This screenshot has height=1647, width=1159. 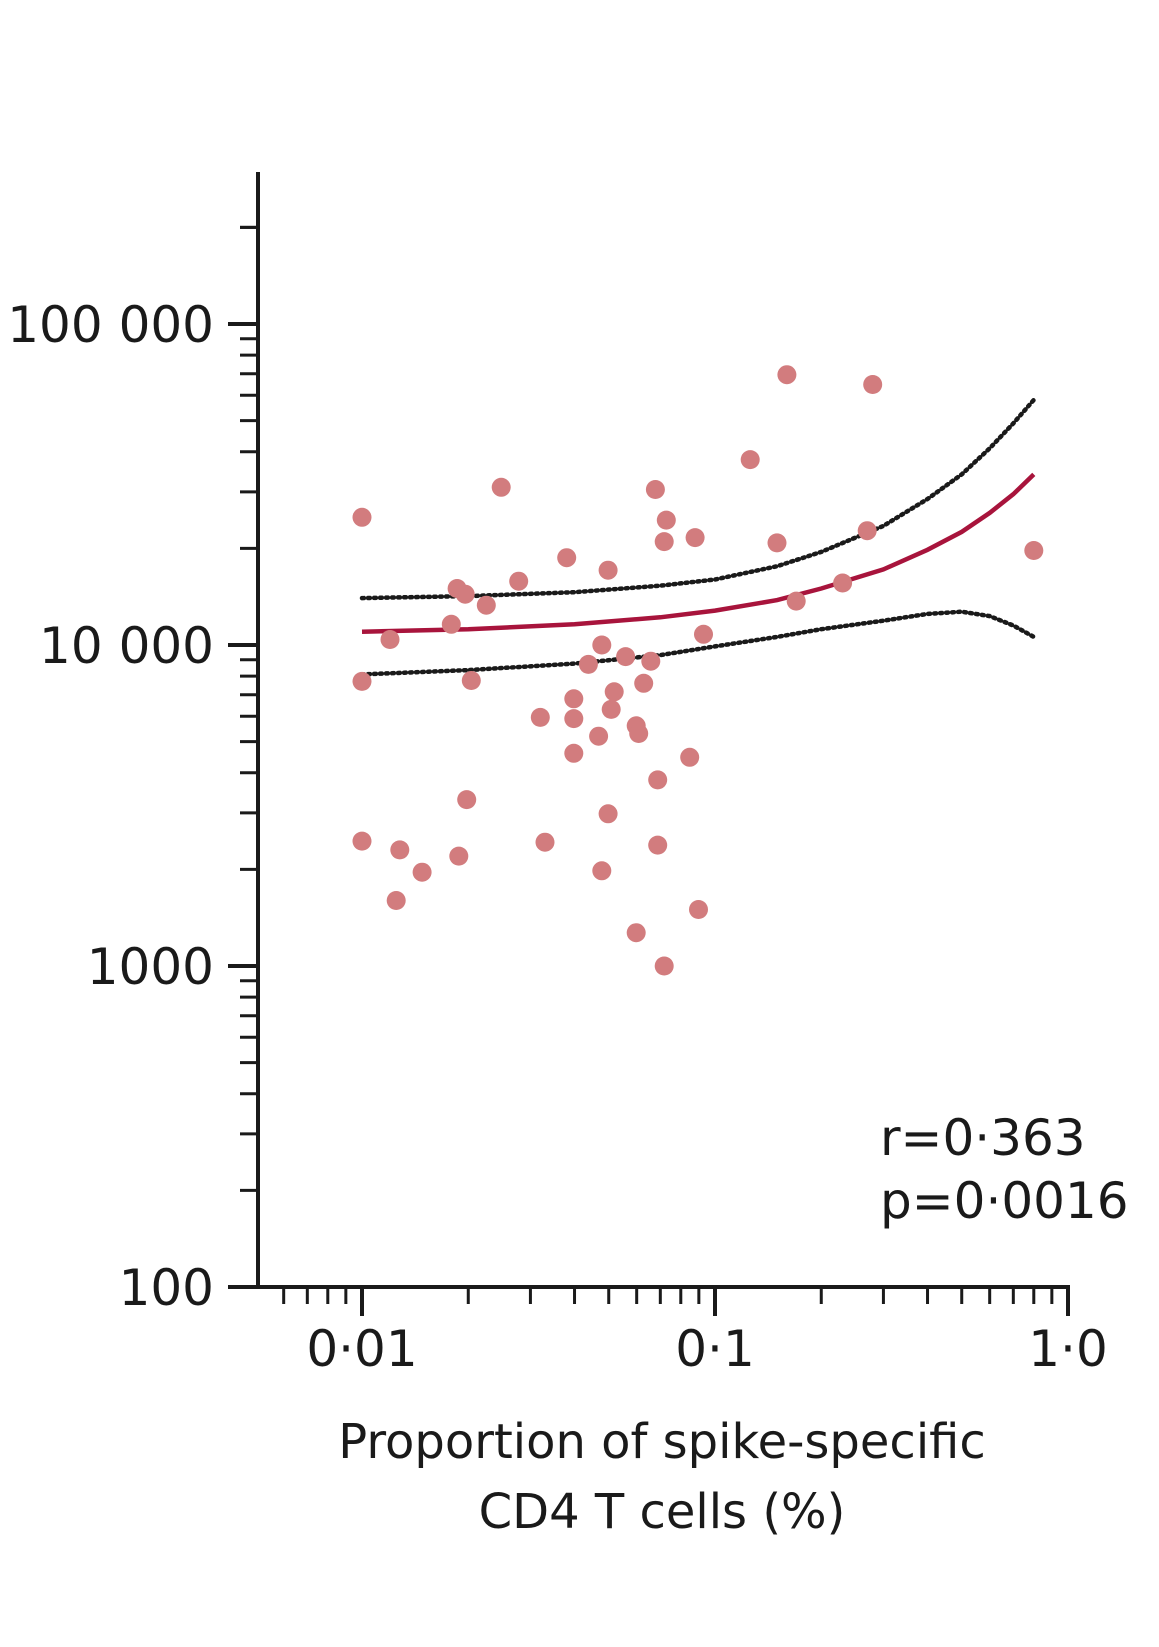 What do you see at coordinates (715, 1349) in the screenshot?
I see `x-tick-label: 0·1` at bounding box center [715, 1349].